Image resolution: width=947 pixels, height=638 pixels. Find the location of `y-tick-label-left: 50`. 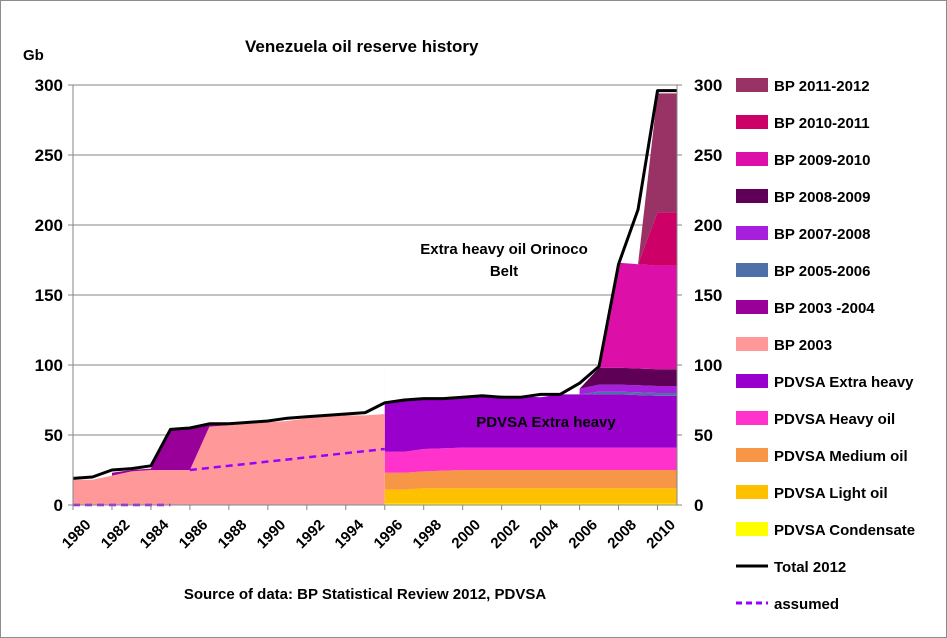

y-tick-label-left: 50 is located at coordinates (53, 435).